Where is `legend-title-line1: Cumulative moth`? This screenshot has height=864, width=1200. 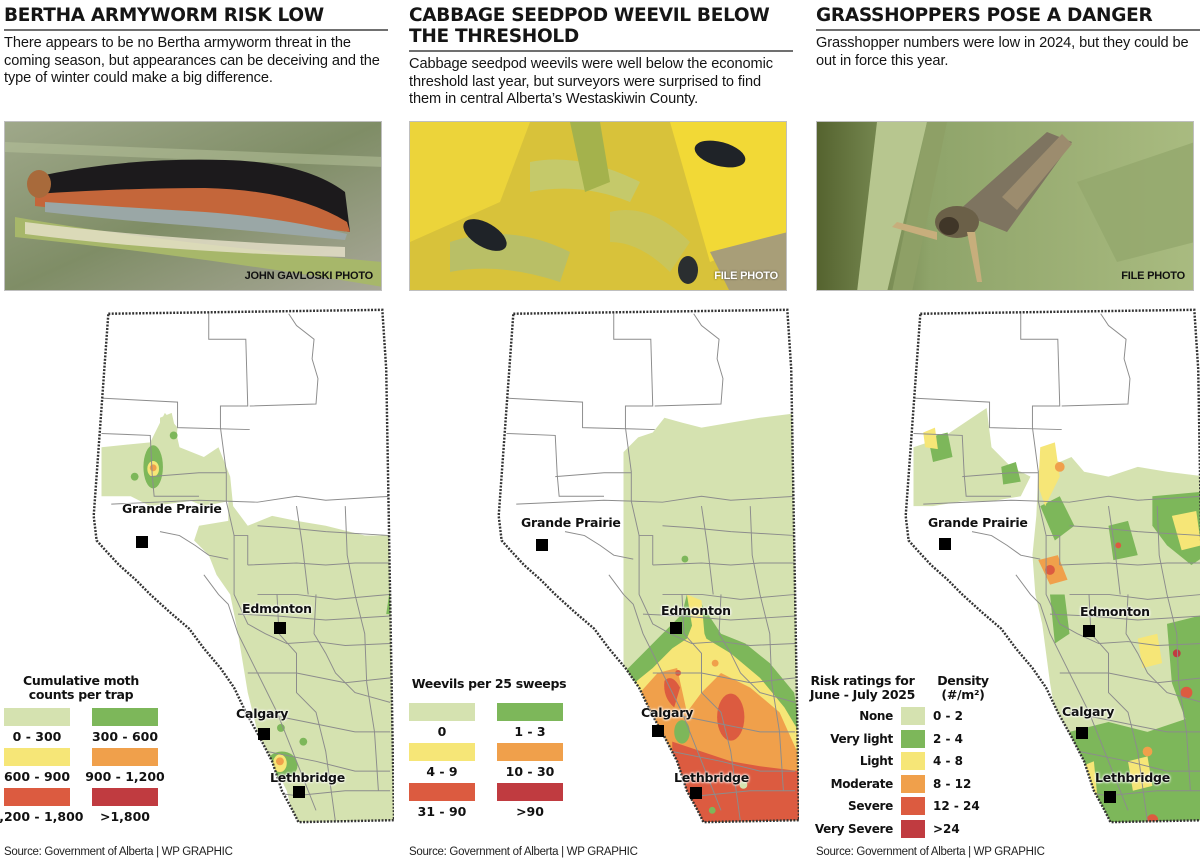
legend-title-line1: Cumulative moth is located at coordinates (81, 680).